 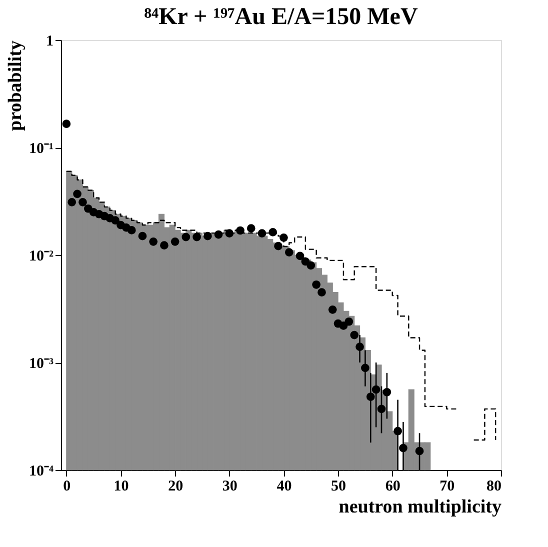 What do you see at coordinates (494, 486) in the screenshot?
I see `x-tick-label: 80` at bounding box center [494, 486].